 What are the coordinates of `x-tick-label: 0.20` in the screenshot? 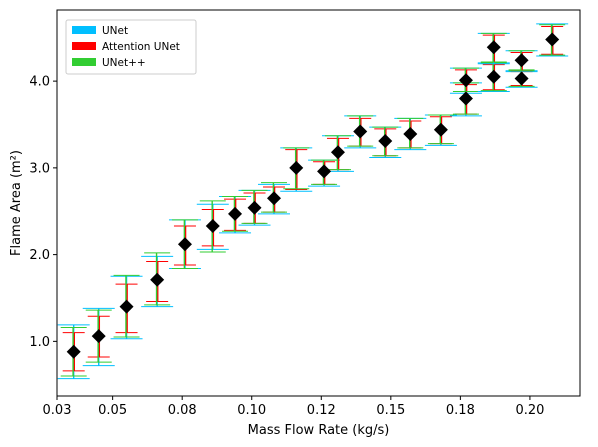 It's located at (529, 410).